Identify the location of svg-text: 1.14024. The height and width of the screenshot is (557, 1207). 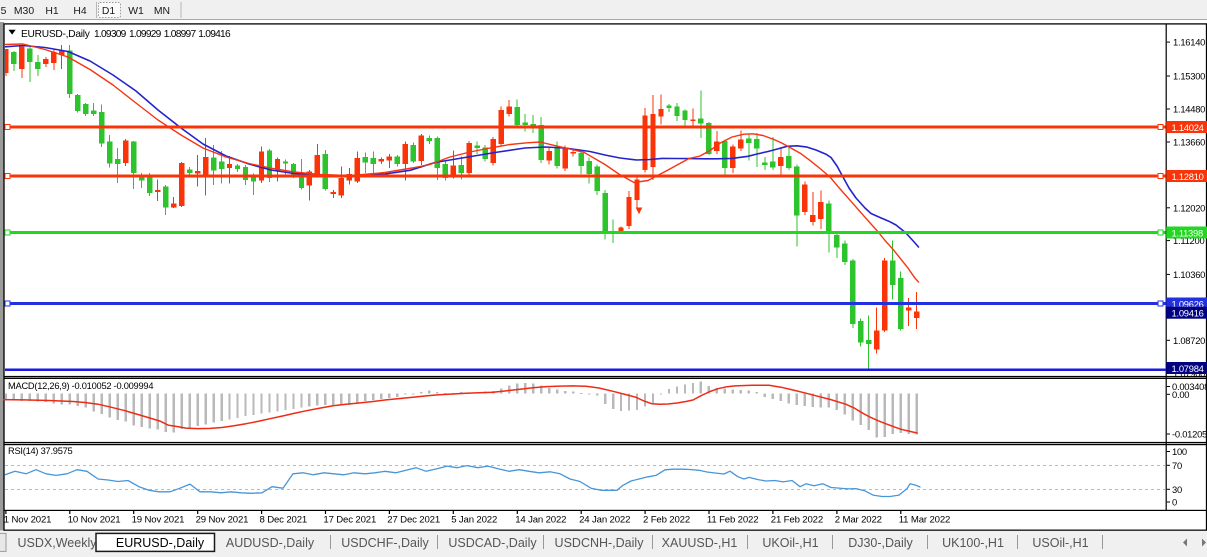
(1188, 127).